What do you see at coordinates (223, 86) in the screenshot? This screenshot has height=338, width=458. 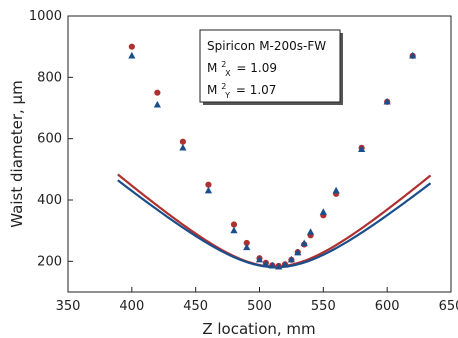 I see `legend-my-sup: 2` at bounding box center [223, 86].